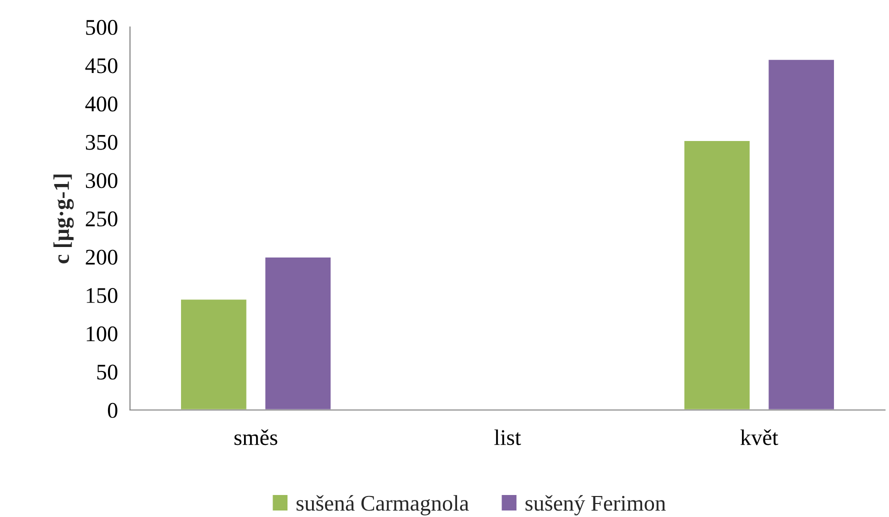 This screenshot has height=517, width=889. I want to click on y-tick-label: 150, so click(102, 296).